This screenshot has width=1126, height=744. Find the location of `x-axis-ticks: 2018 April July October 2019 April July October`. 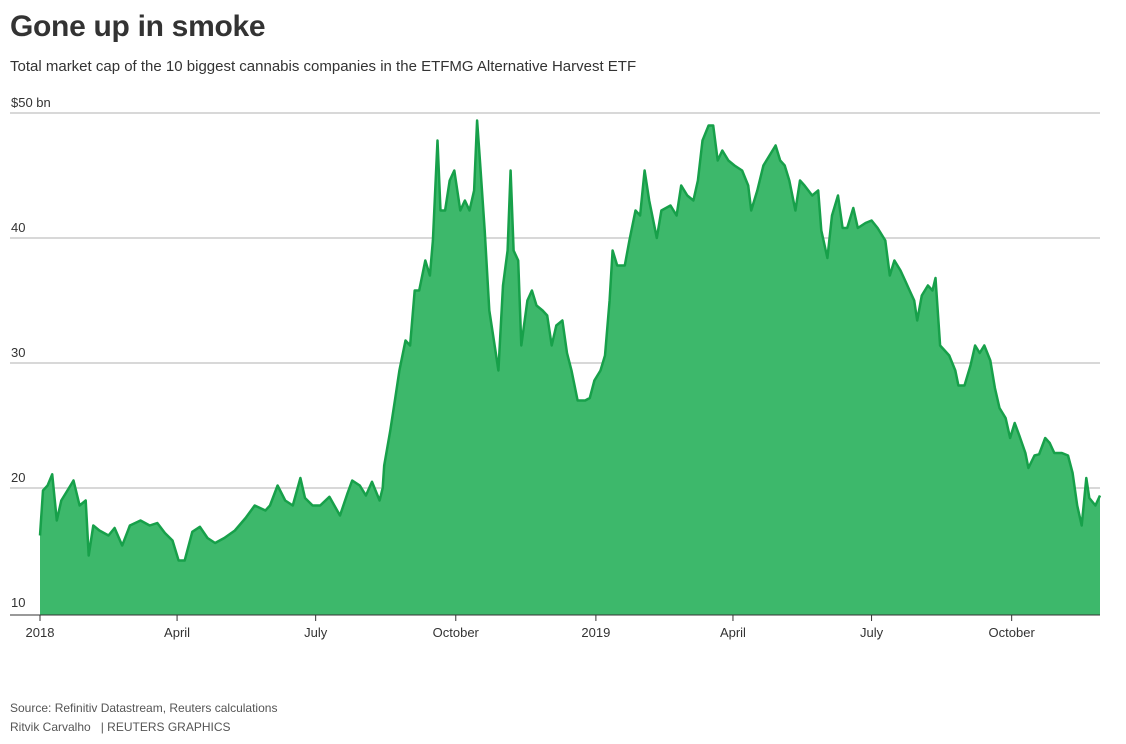

x-axis-ticks: 2018 April July October 2019 April July October is located at coordinates (531, 627).